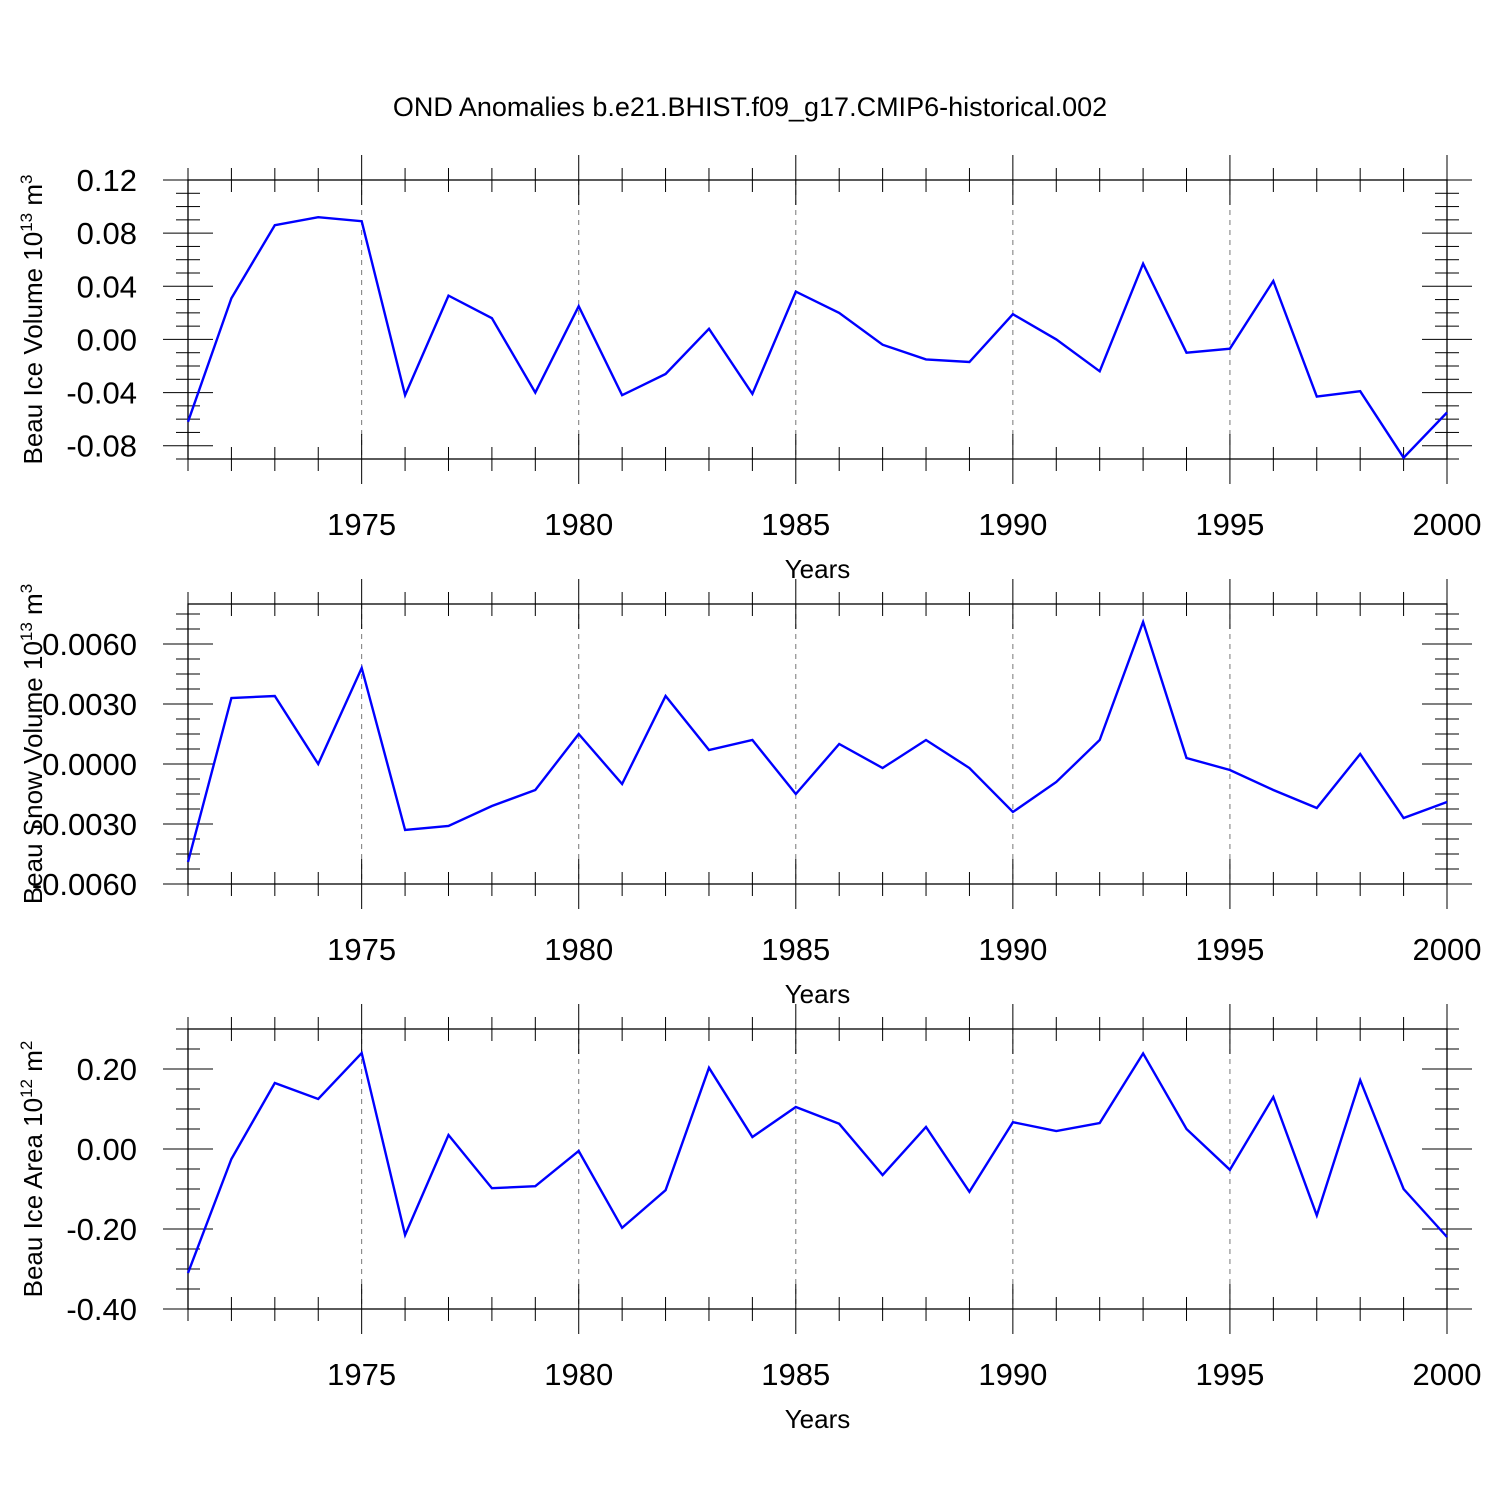  Describe the element at coordinates (33, 1197) in the screenshot. I see `y-axis-title-text: Beau Ice Area 10` at that location.